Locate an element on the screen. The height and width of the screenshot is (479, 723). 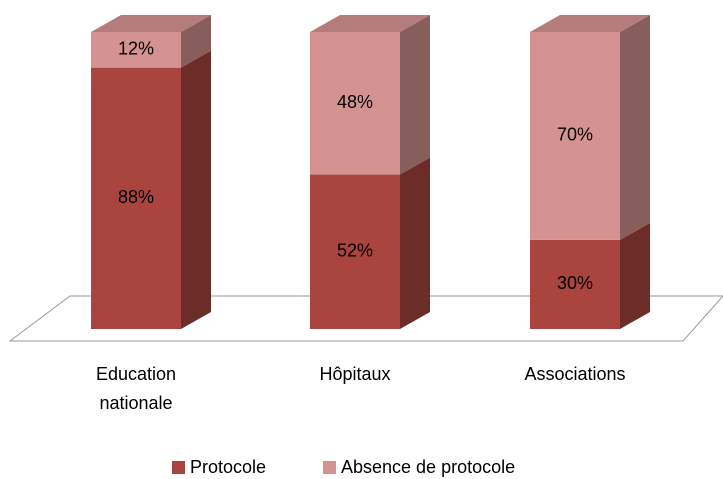
value-label: 88% is located at coordinates (136, 197).